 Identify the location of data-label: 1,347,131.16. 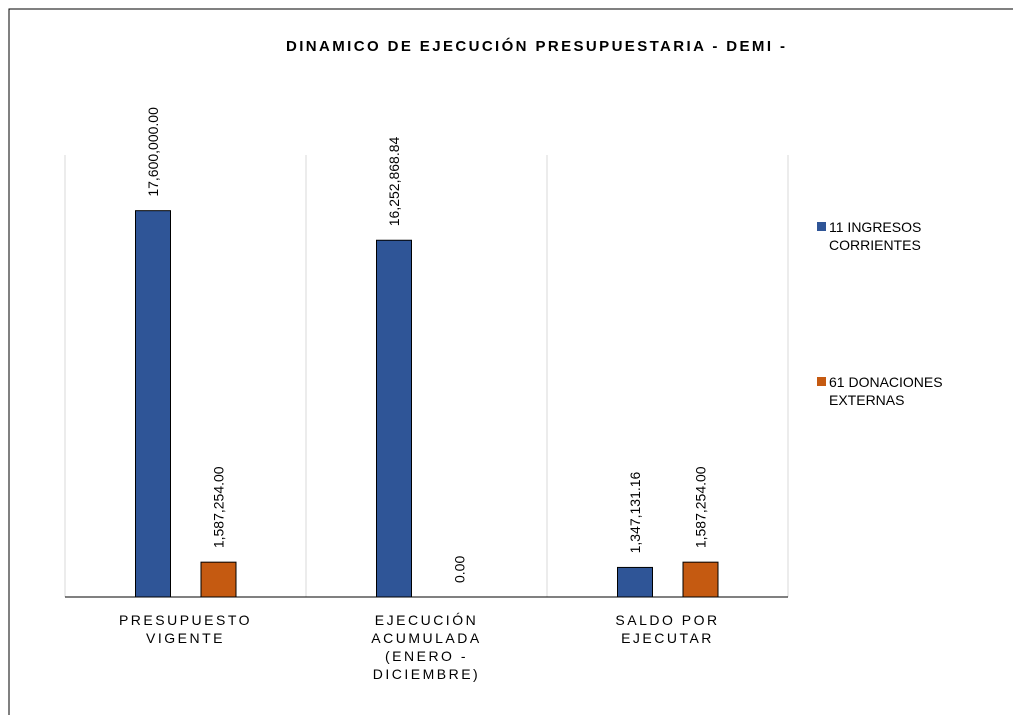
(635, 512).